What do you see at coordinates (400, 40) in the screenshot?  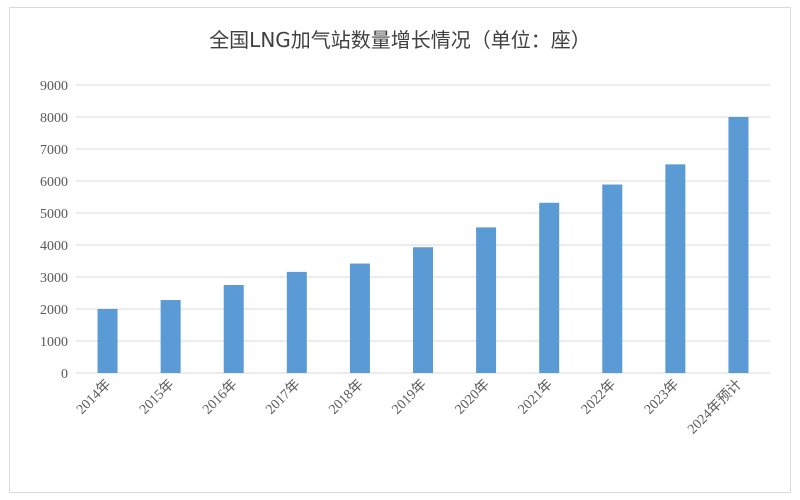 I see `chart-title: 全国LNG加气站数量增长情况（单位：座）` at bounding box center [400, 40].